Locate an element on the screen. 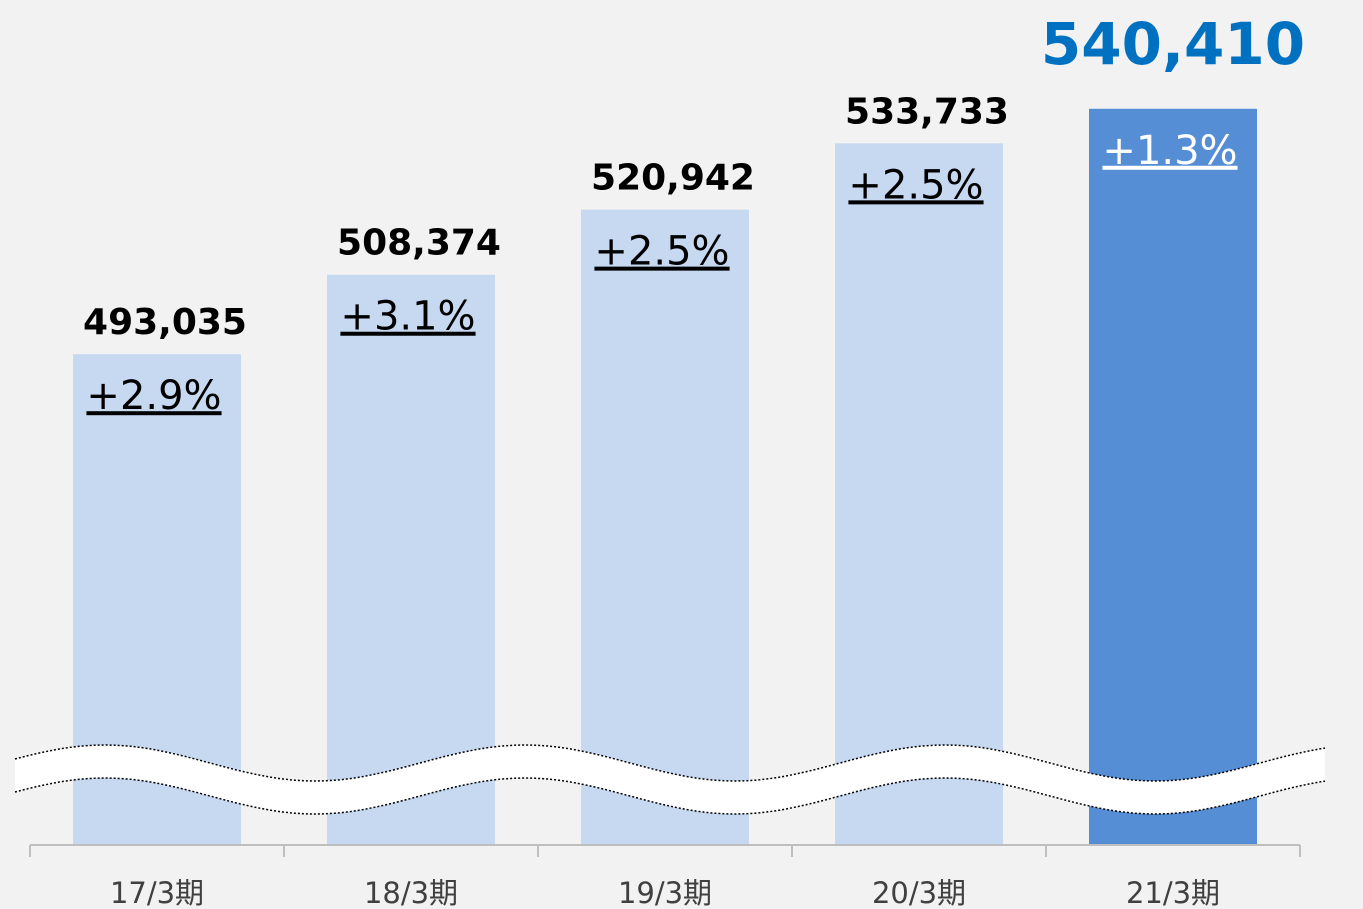 Image resolution: width=1363 pixels, height=909 pixels. break-band is located at coordinates (670, 779).